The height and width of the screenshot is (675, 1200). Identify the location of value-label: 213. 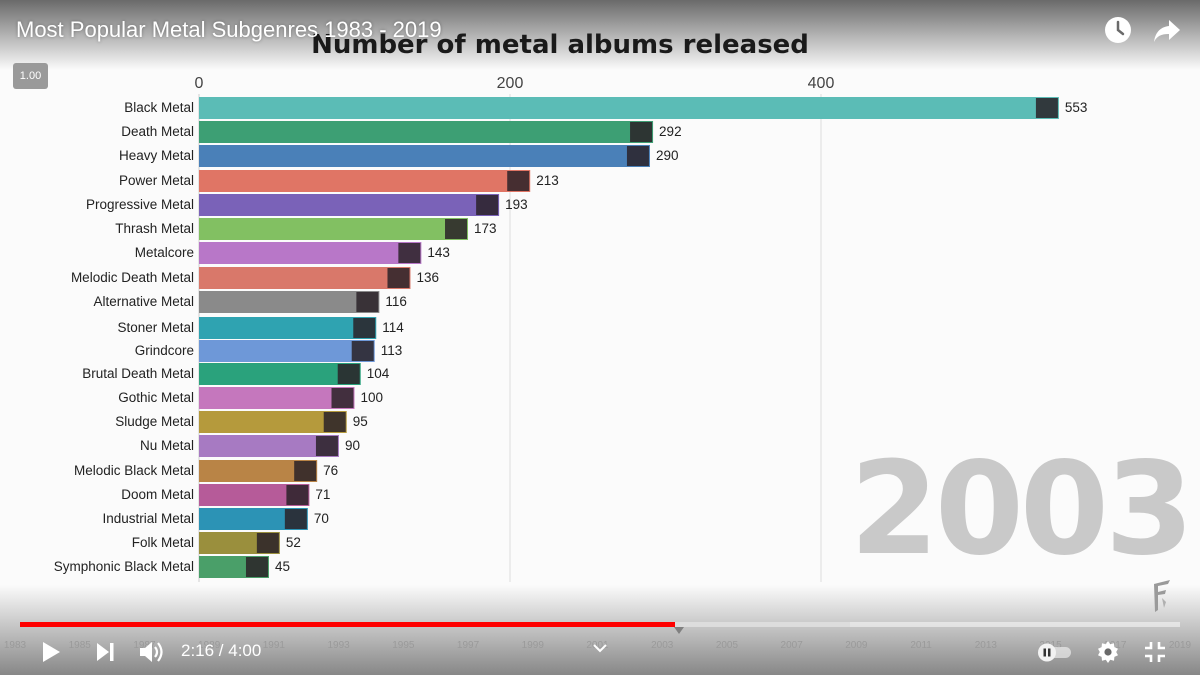
(547, 180).